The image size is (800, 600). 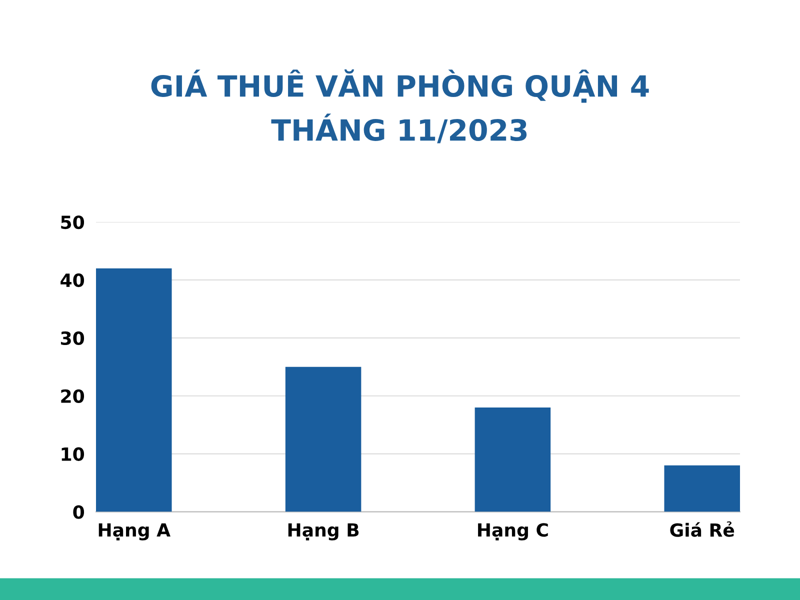 I want to click on x-tick-label: Hạng A, so click(x=134, y=531).